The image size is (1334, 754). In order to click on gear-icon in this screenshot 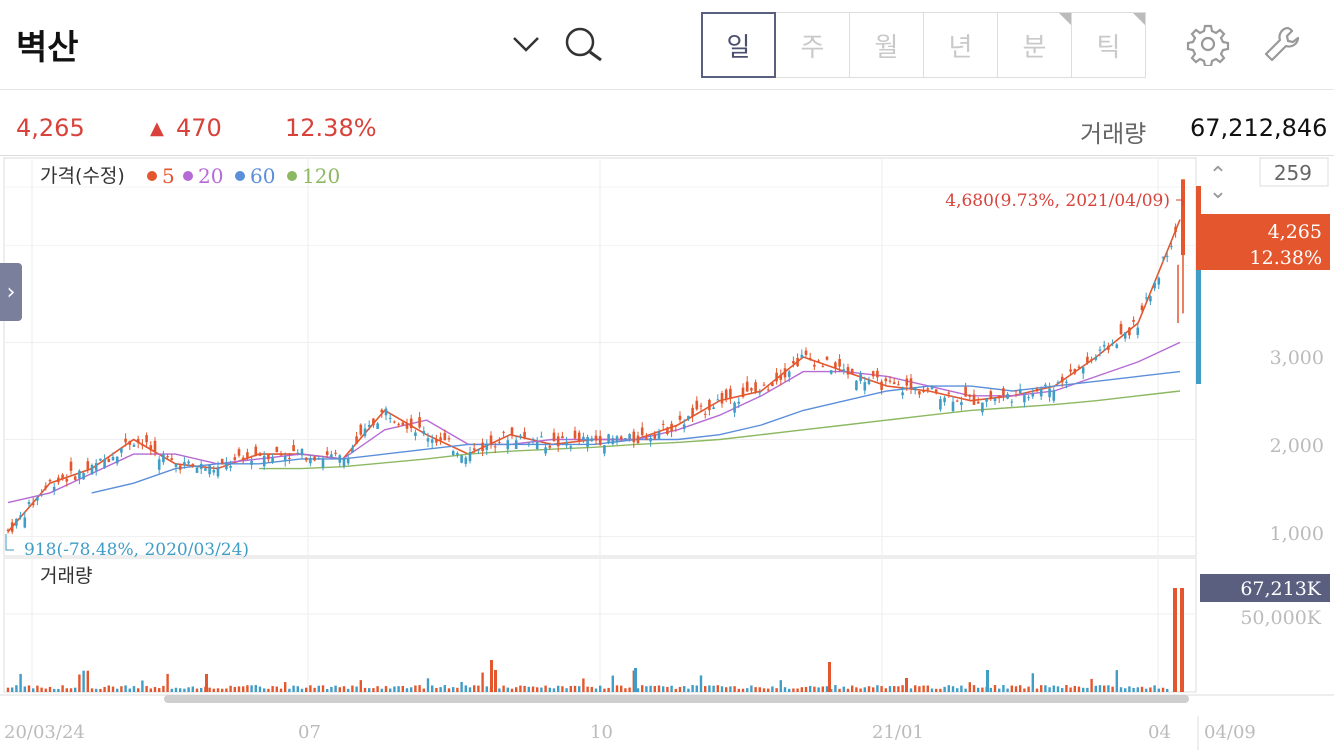, I will do `click(1208, 45)`.